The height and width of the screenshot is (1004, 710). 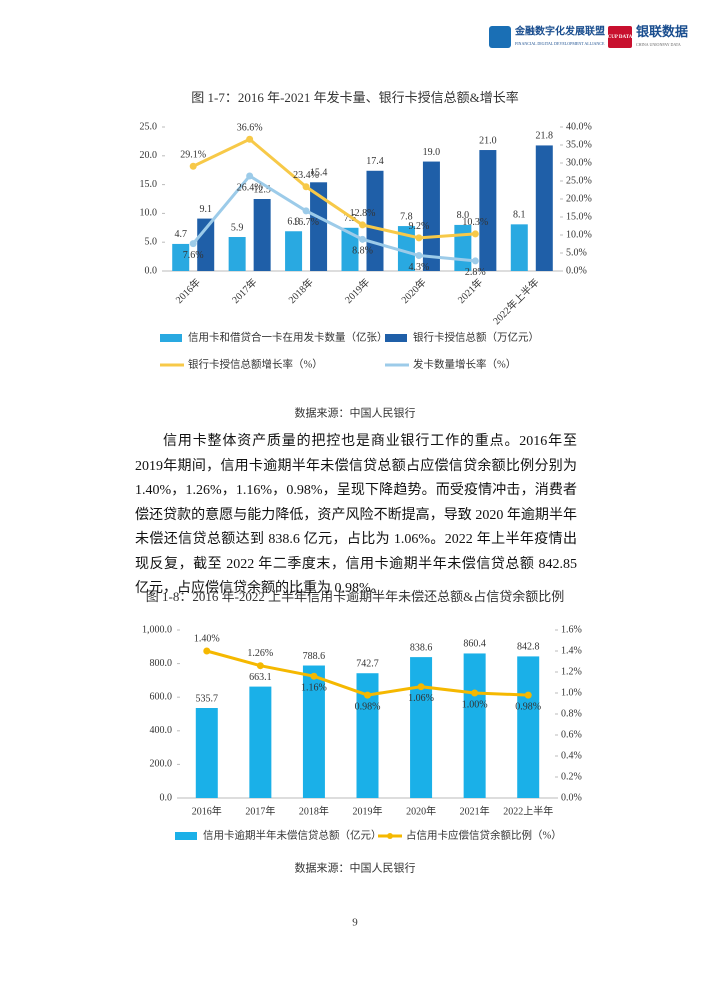 I want to click on x-tick-label: 2020年, so click(x=413, y=291).